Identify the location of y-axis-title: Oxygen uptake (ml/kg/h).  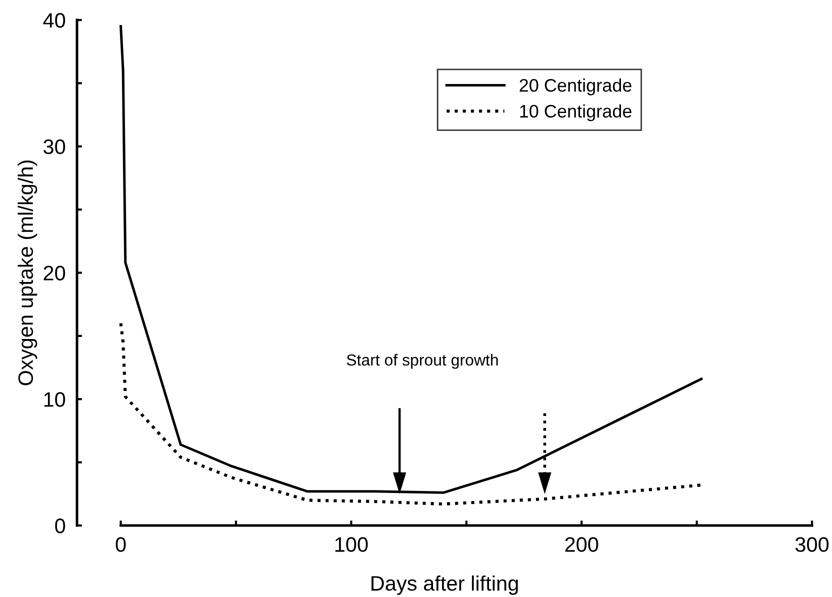
(28, 273).